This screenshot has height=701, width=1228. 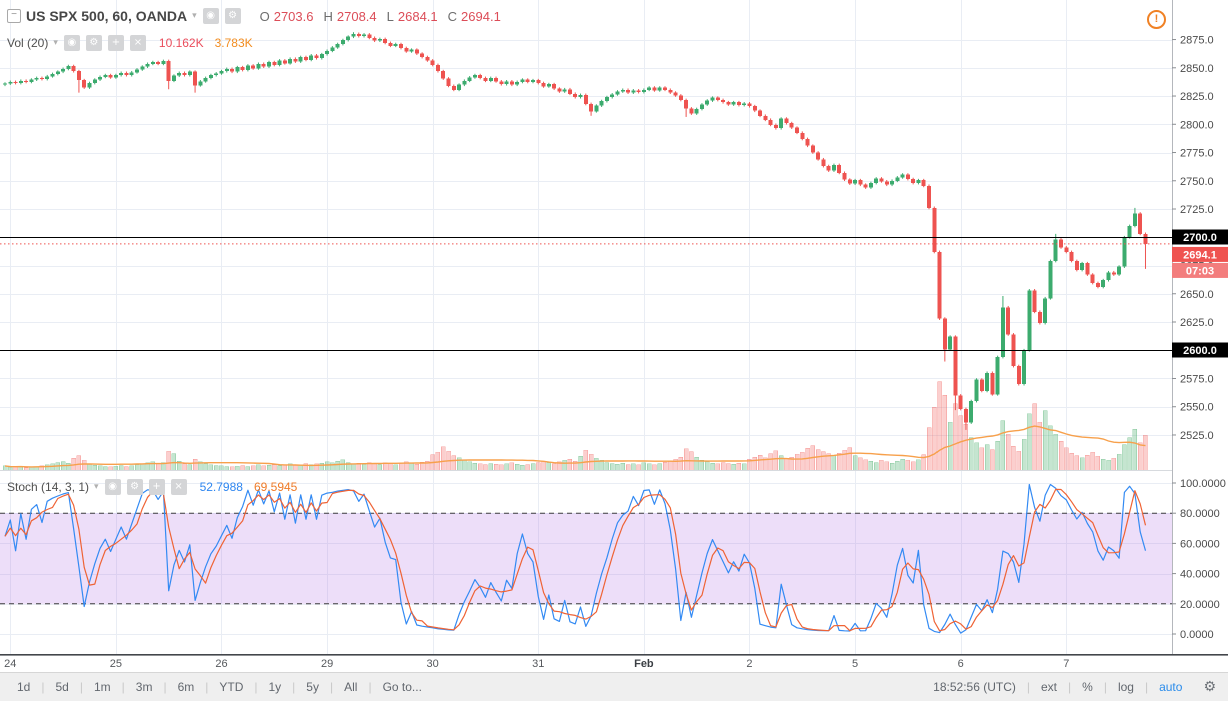 I want to click on open-value: 2703.6, so click(x=293, y=16).